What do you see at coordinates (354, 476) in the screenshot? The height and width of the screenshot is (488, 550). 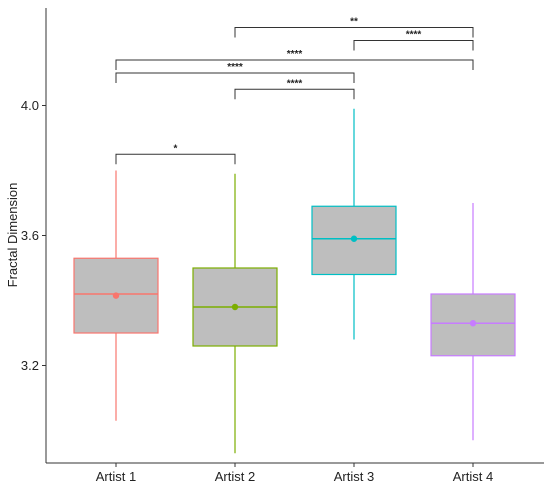 I see `x-tick-label: Artist 3` at bounding box center [354, 476].